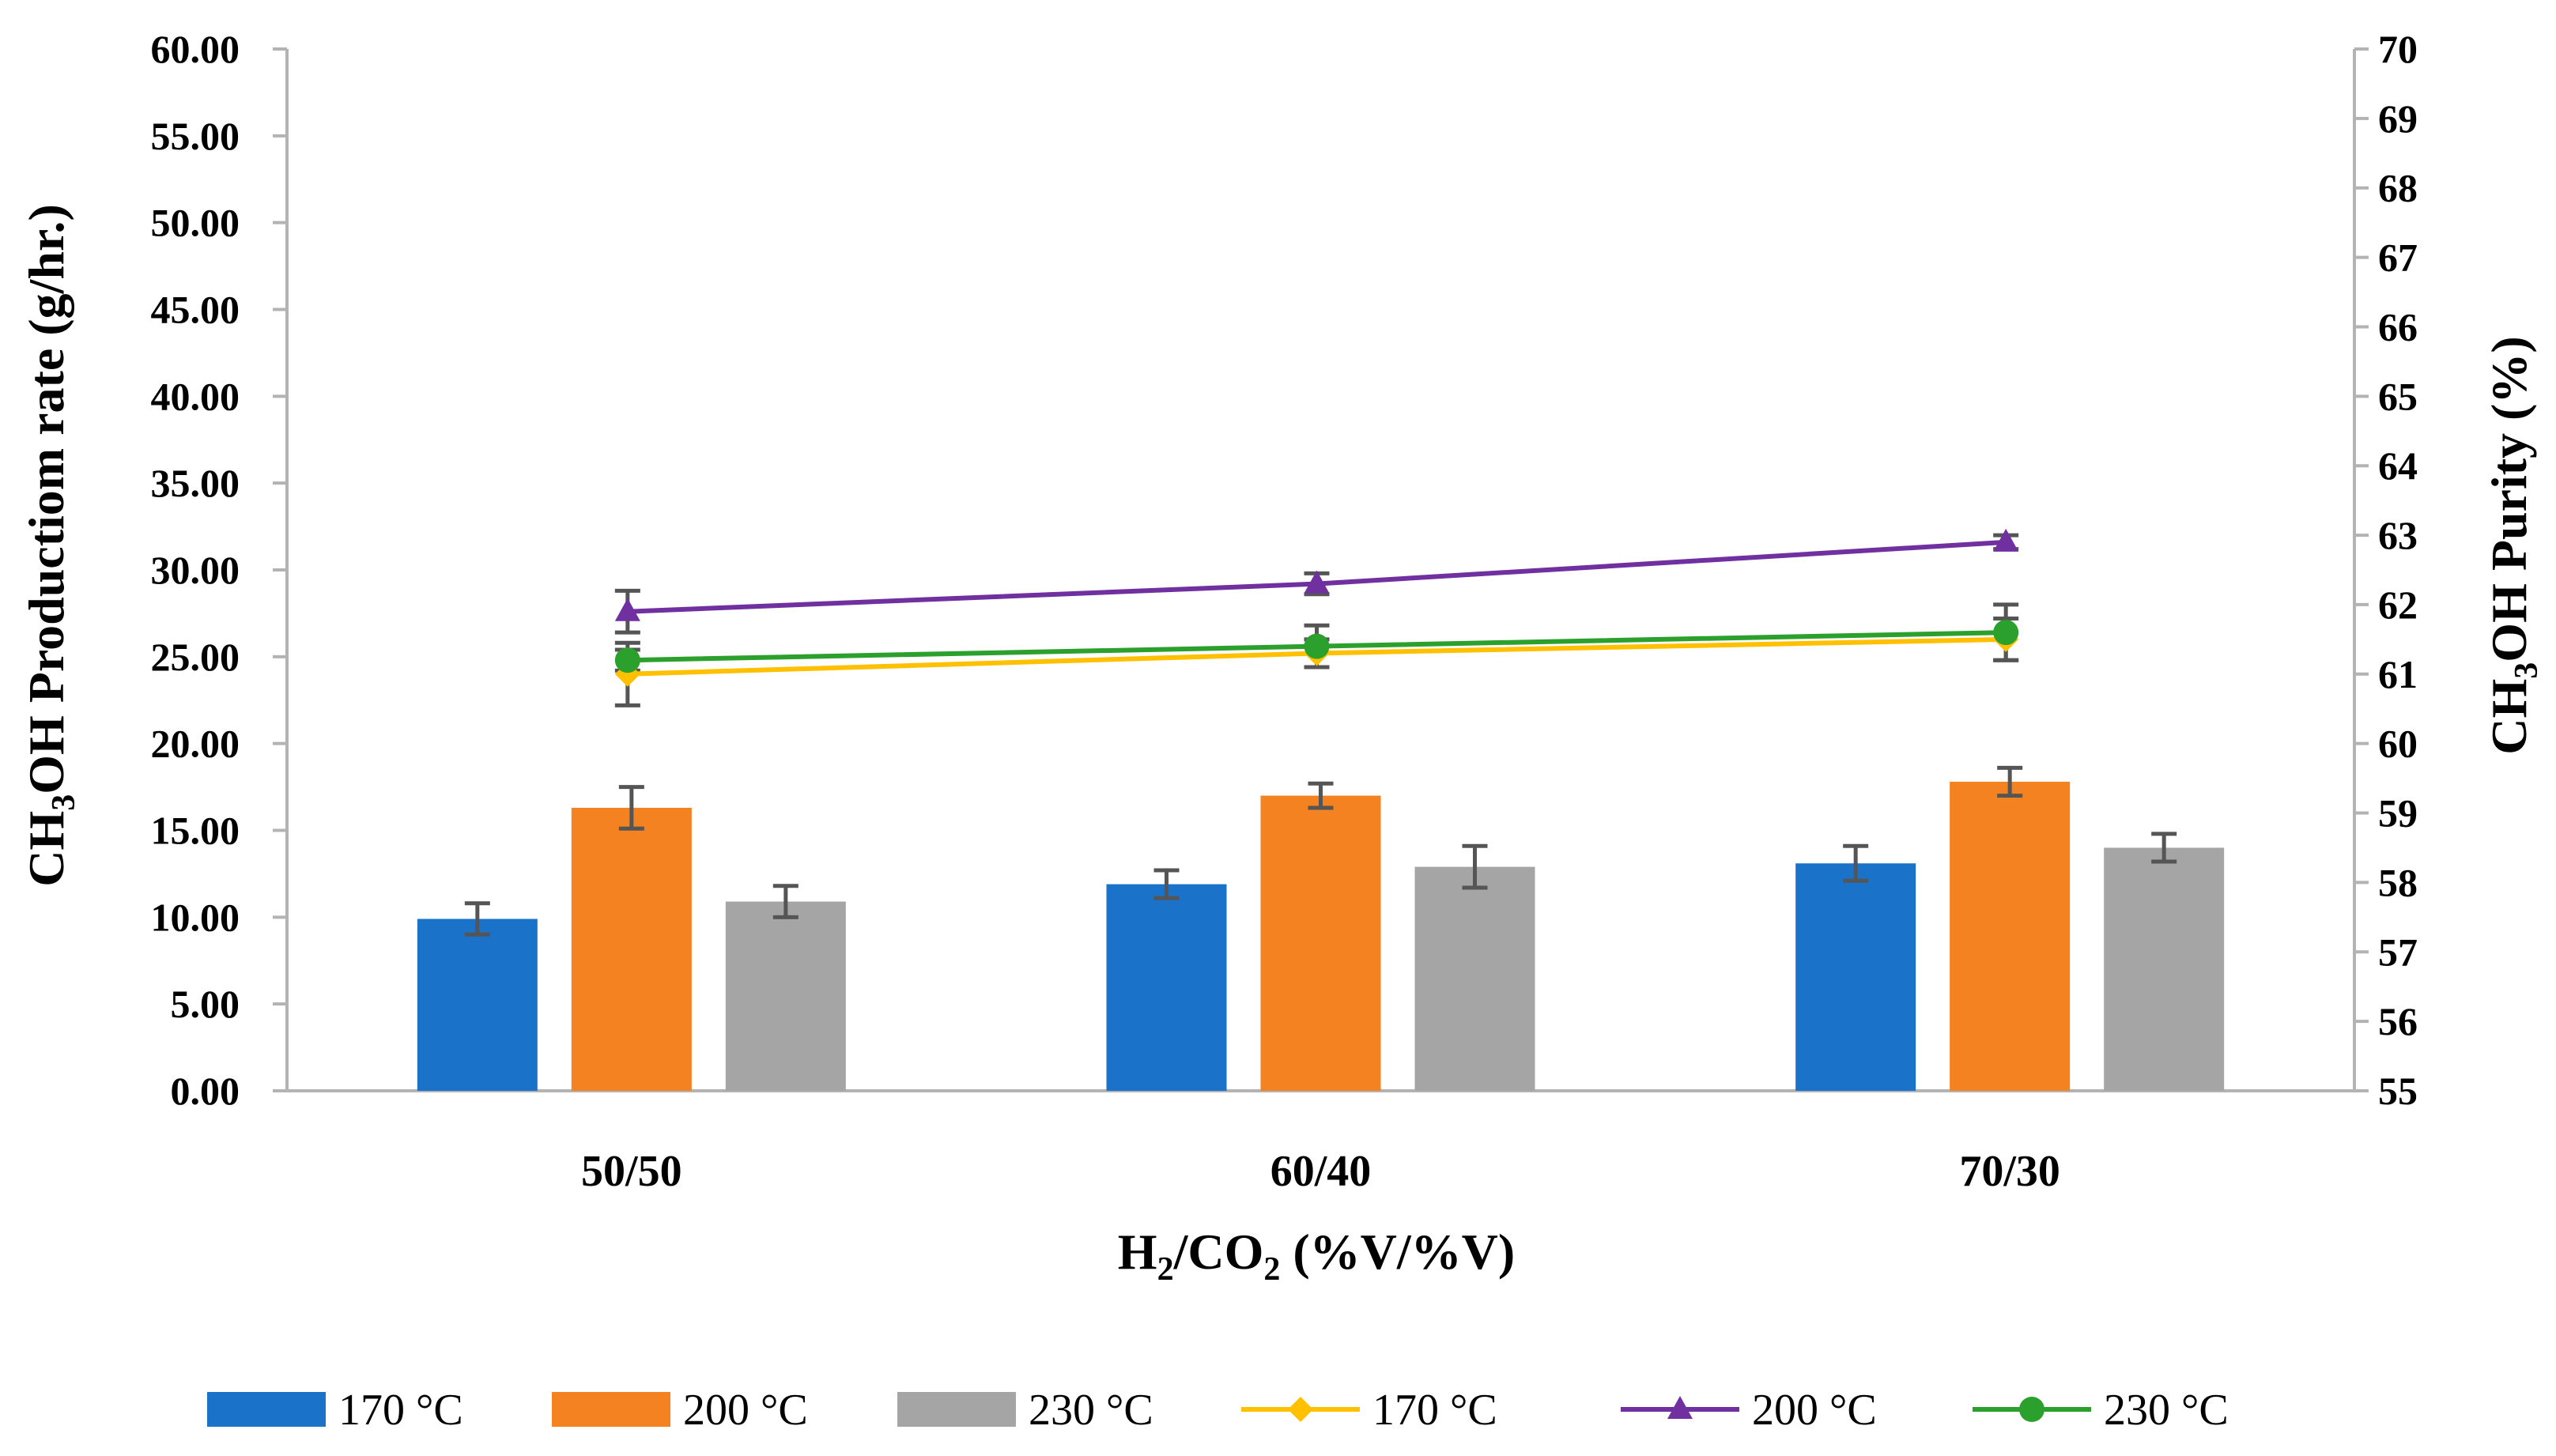  Describe the element at coordinates (1316, 617) in the screenshot. I see `lines` at that location.